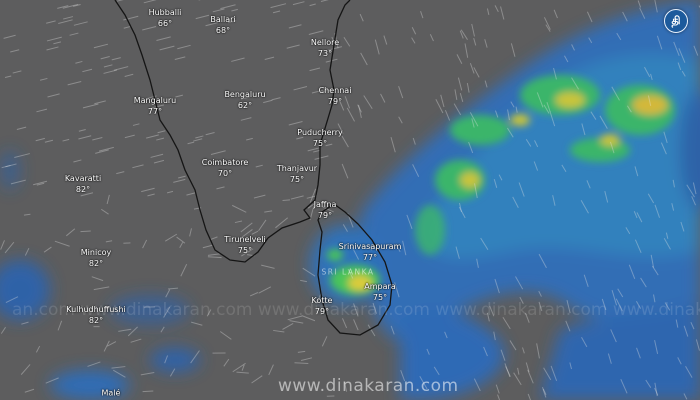 This screenshot has height=400, width=700. Describe the element at coordinates (111, 393) in the screenshot. I see `city-label: Malé` at that location.